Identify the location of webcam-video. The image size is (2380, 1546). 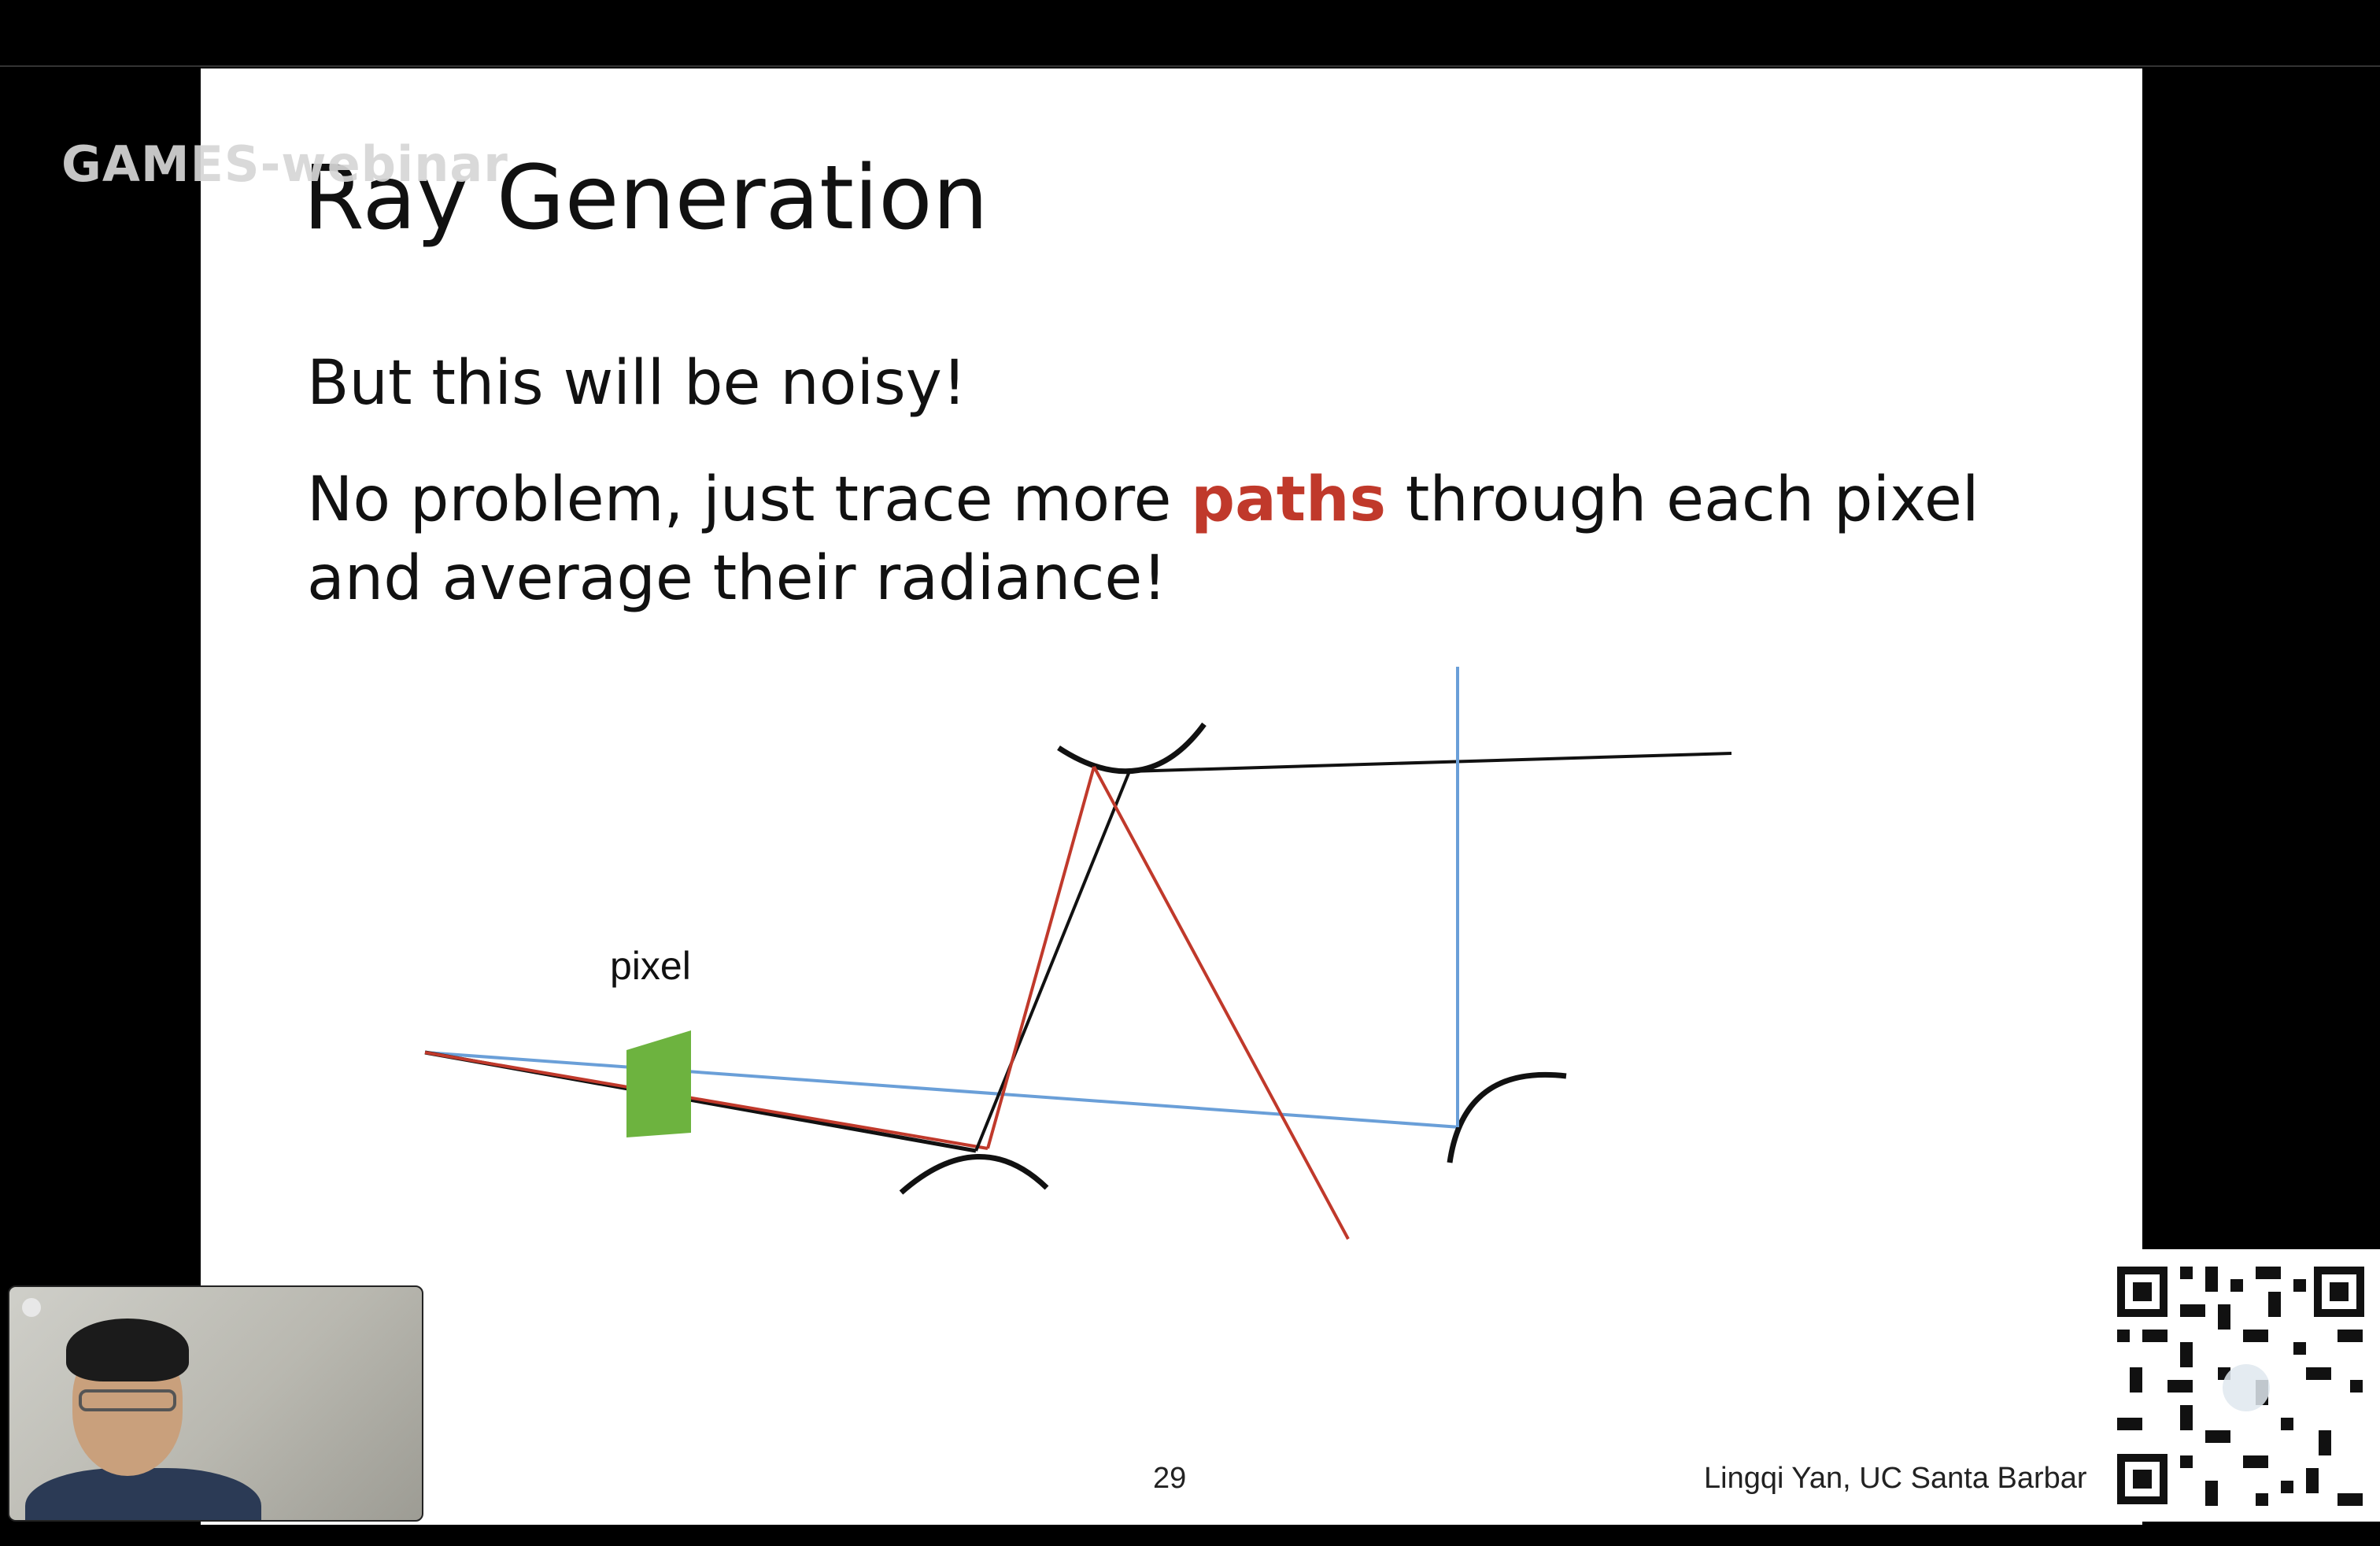
(216, 1403).